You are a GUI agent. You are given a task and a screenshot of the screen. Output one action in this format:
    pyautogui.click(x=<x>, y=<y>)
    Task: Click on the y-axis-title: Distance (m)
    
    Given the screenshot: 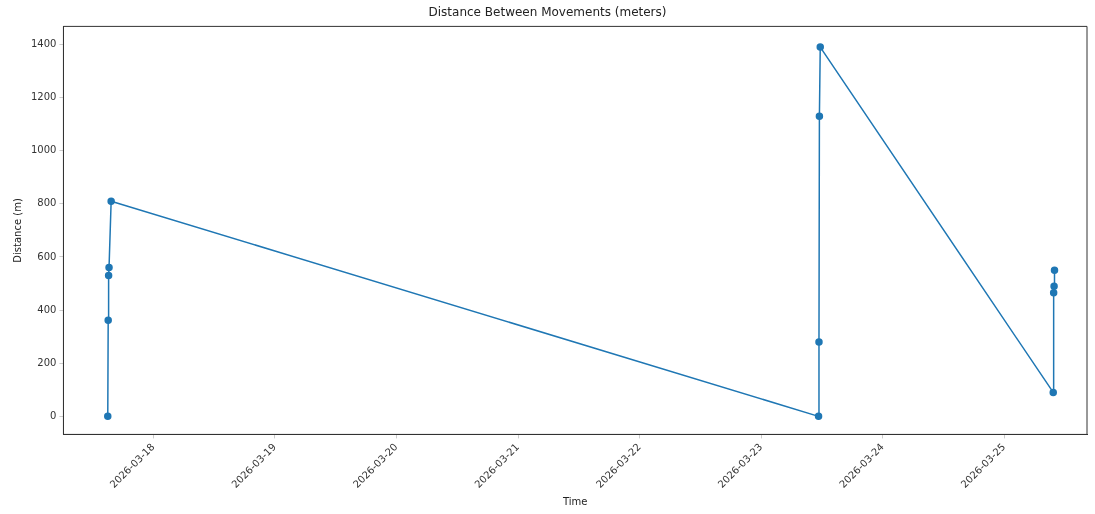 What is the action you would take?
    pyautogui.click(x=17, y=230)
    